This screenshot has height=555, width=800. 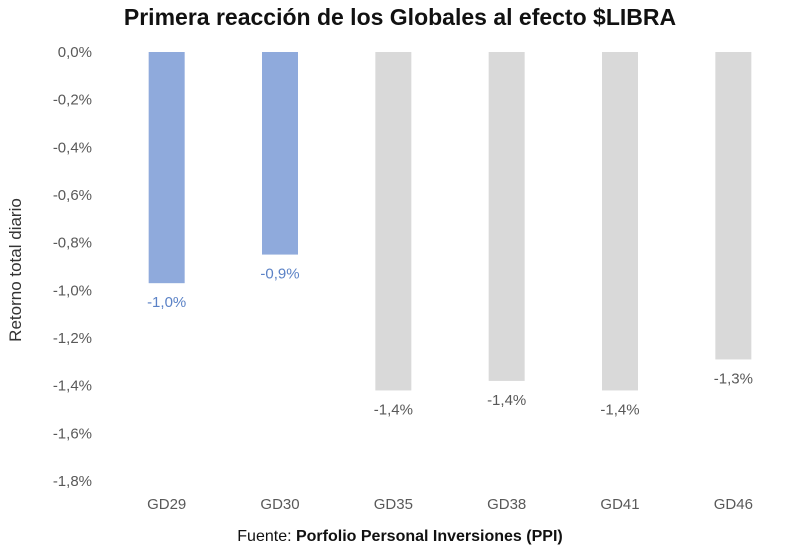 What do you see at coordinates (429, 536) in the screenshot?
I see `source-name: Porfolio Personal Inversiones (PPI)` at bounding box center [429, 536].